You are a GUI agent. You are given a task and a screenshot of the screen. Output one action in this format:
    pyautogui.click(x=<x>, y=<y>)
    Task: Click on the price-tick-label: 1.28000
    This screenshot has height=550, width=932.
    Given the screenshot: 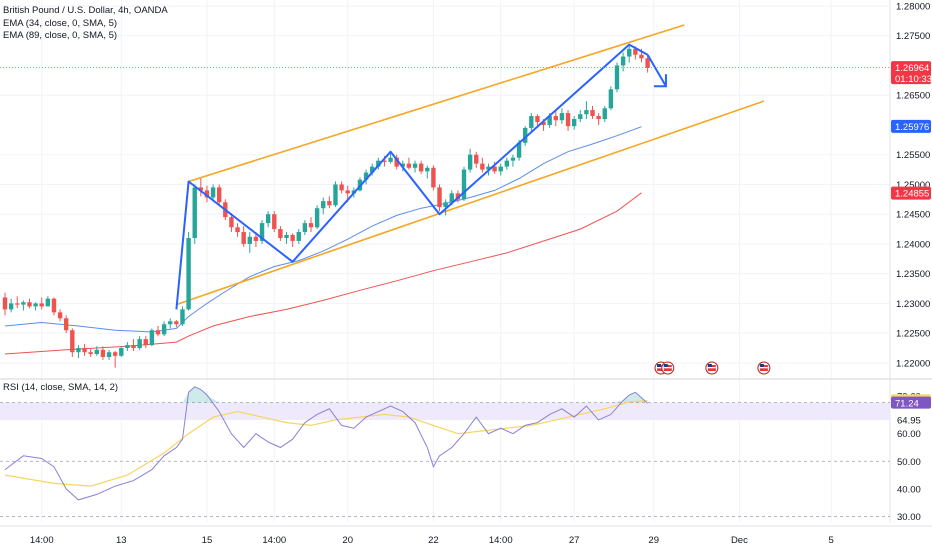 What is the action you would take?
    pyautogui.click(x=913, y=6)
    